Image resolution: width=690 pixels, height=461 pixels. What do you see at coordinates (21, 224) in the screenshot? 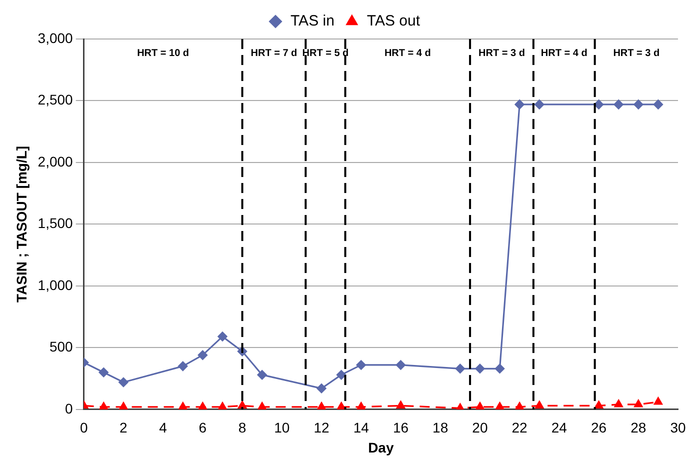
I see `y-axis-title: TASIN ; TASOUT [mg/L]` at bounding box center [21, 224].